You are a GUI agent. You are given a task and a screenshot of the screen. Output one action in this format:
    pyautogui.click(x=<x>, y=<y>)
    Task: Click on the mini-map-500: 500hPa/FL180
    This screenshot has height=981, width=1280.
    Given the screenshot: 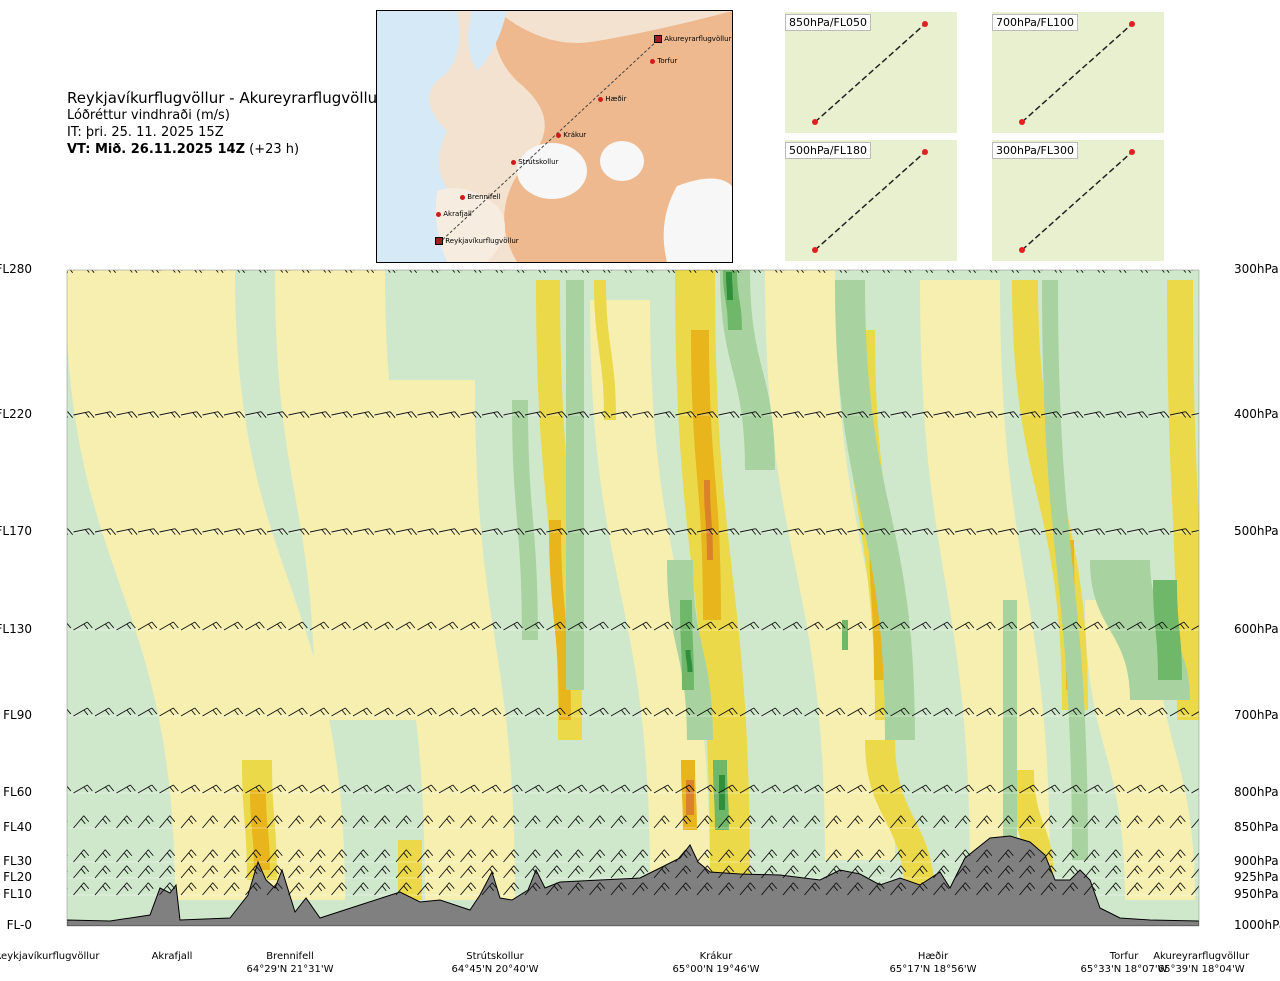 What is the action you would take?
    pyautogui.click(x=871, y=200)
    